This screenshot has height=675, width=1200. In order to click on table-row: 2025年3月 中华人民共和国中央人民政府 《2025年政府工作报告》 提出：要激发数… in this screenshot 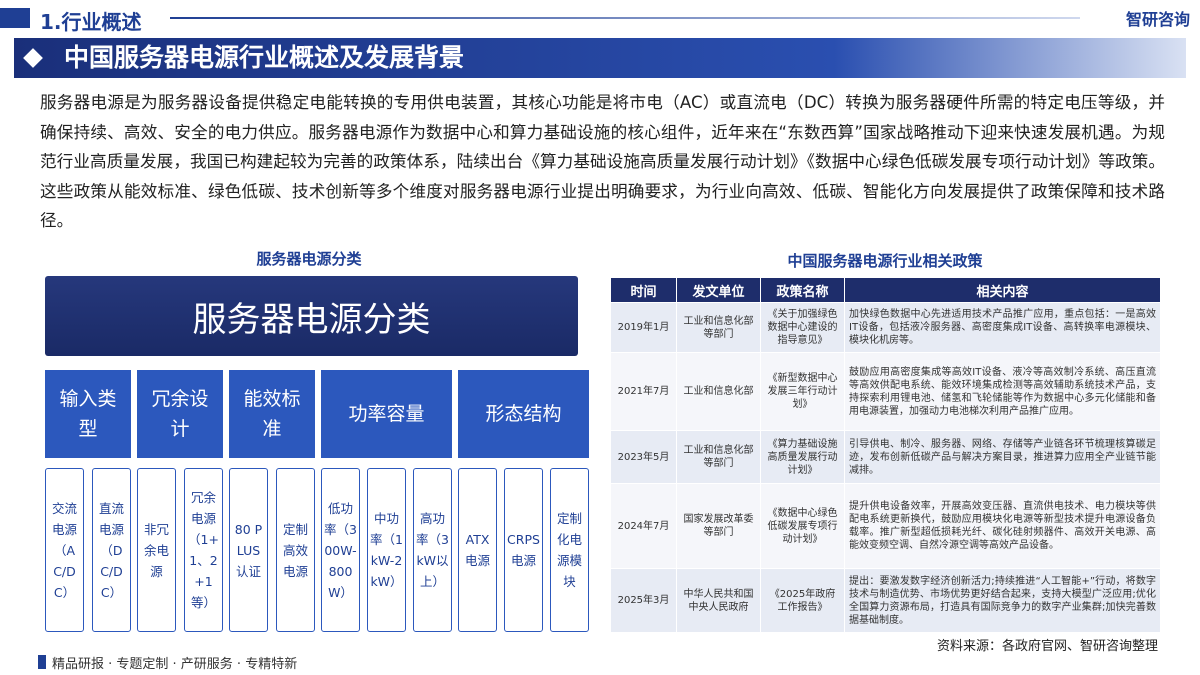, I will do `click(885, 600)`.